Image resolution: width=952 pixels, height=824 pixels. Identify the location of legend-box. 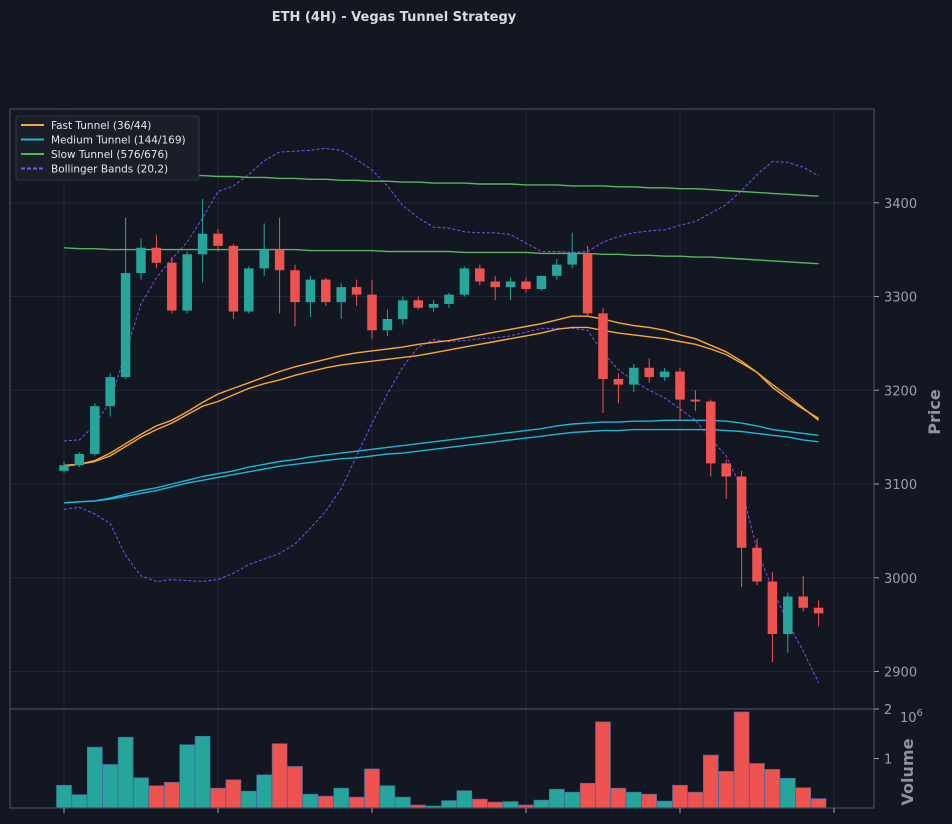
(107, 148).